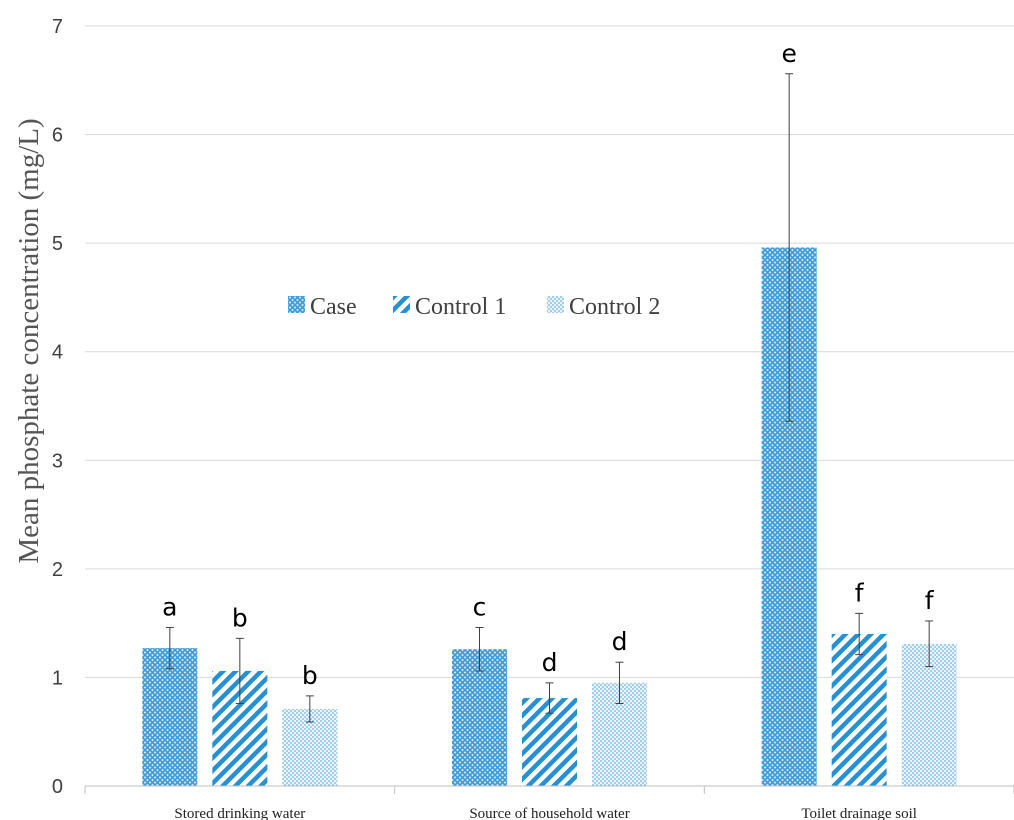 This screenshot has width=1014, height=820. What do you see at coordinates (29, 340) in the screenshot?
I see `y-axis-title: Mean phosphate concentration (mg/L)` at bounding box center [29, 340].